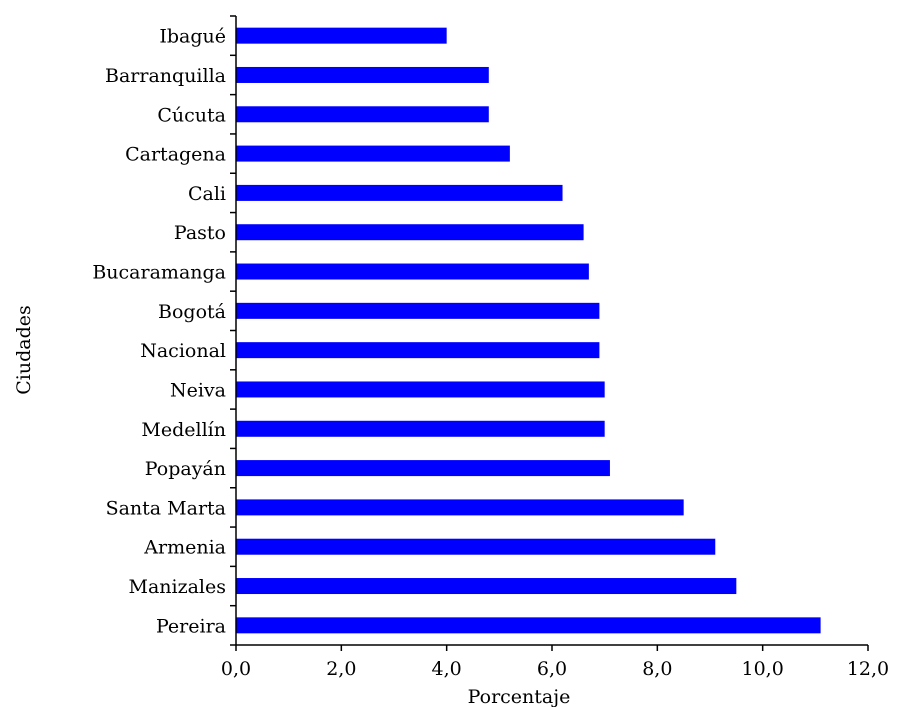 The height and width of the screenshot is (707, 898). What do you see at coordinates (159, 273) in the screenshot?
I see `category-label: Bucaramanga` at bounding box center [159, 273].